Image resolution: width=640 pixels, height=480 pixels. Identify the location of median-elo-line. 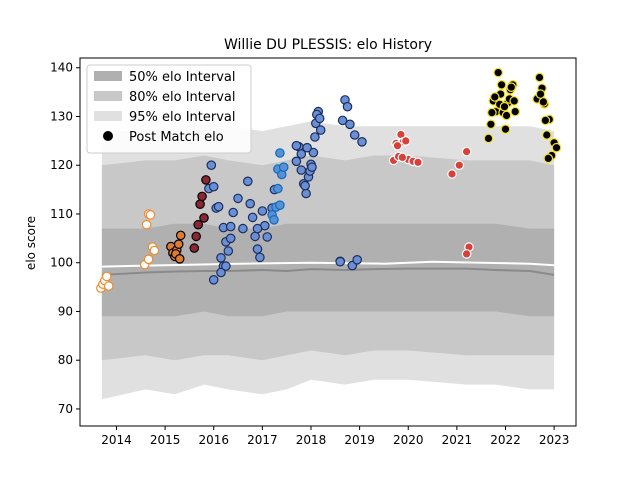
(328, 271).